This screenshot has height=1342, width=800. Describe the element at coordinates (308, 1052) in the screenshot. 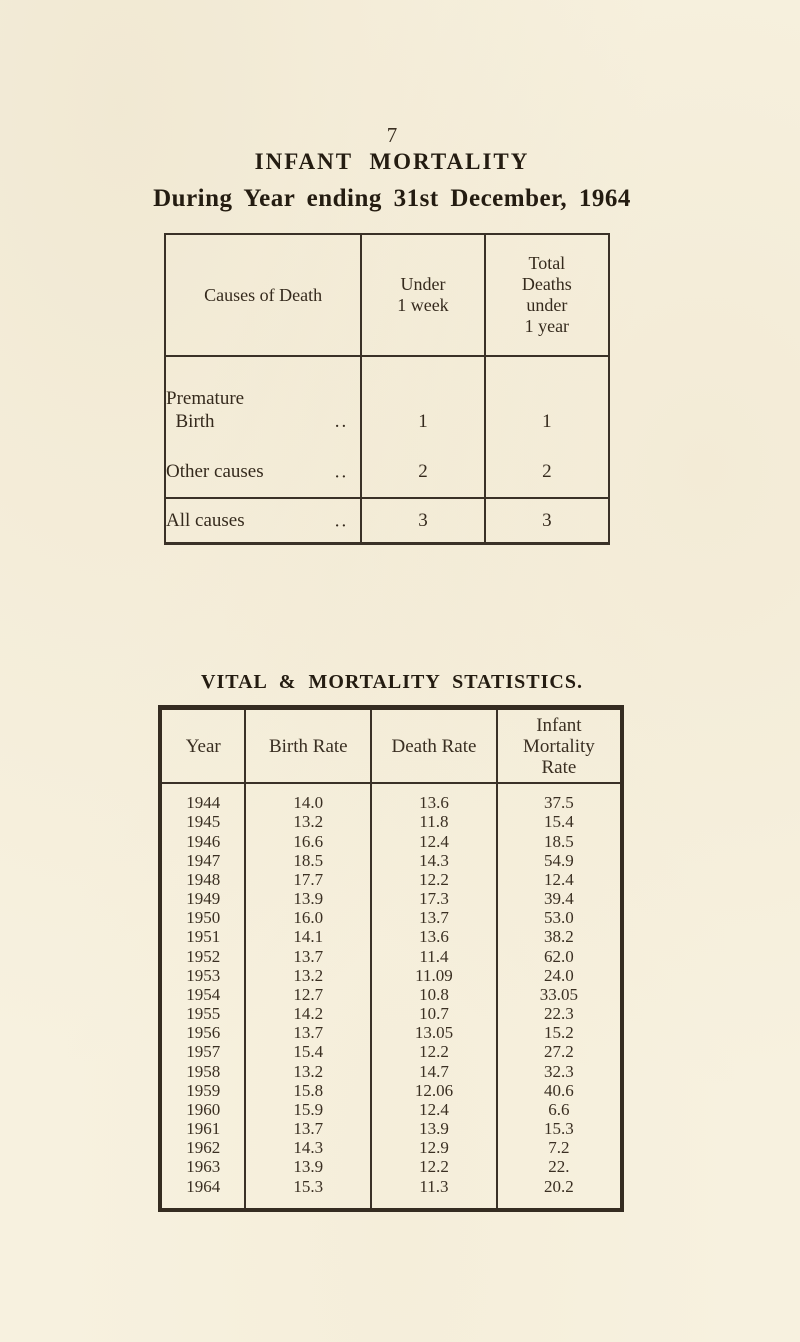

I see `birth-rate-cell: 15.4` at that location.